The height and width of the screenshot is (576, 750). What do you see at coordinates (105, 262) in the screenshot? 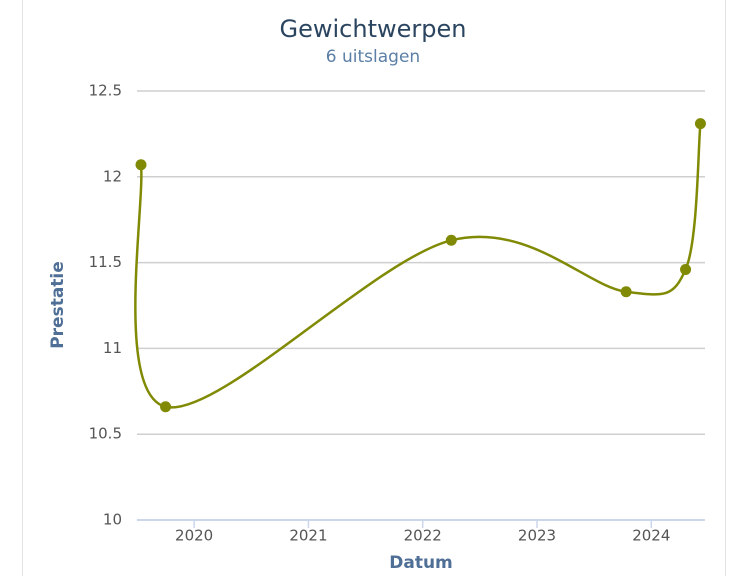
I see `y-tick-label: 11.5` at bounding box center [105, 262].